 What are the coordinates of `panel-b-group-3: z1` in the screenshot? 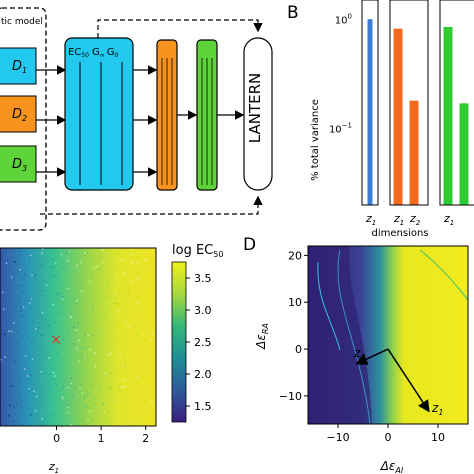 It's located at (456, 113).